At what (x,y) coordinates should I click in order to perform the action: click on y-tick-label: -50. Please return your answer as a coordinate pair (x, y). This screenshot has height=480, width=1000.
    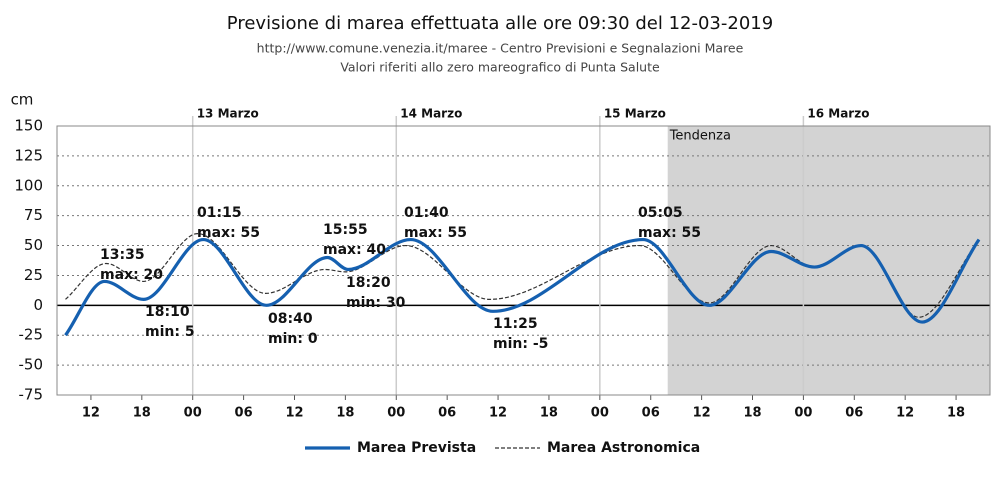
    Looking at the image, I should click on (31, 365).